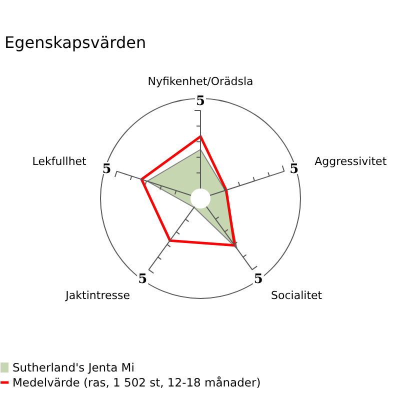 The height and width of the screenshot is (399, 399). What do you see at coordinates (201, 81) in the screenshot?
I see `spoke-label: Nyfikenhet/Orädsla` at bounding box center [201, 81].